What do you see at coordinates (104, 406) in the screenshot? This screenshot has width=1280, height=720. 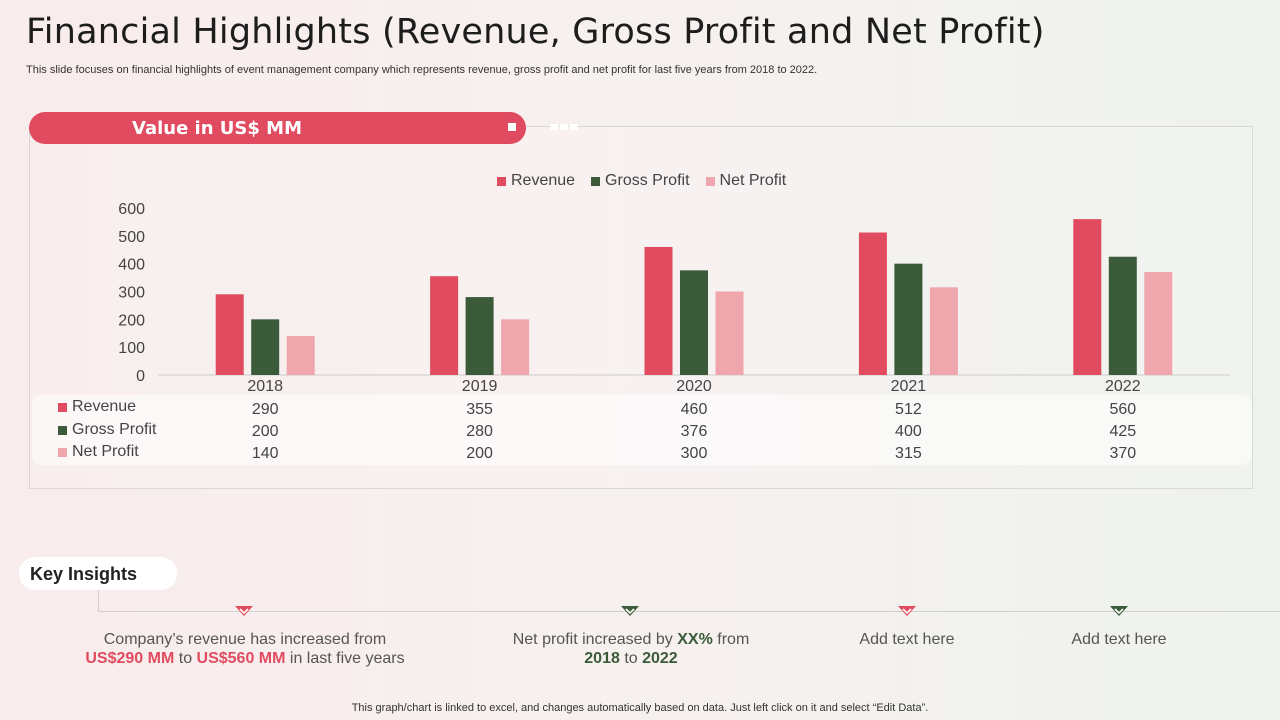 I see `table-label-revenue: Revenue` at bounding box center [104, 406].